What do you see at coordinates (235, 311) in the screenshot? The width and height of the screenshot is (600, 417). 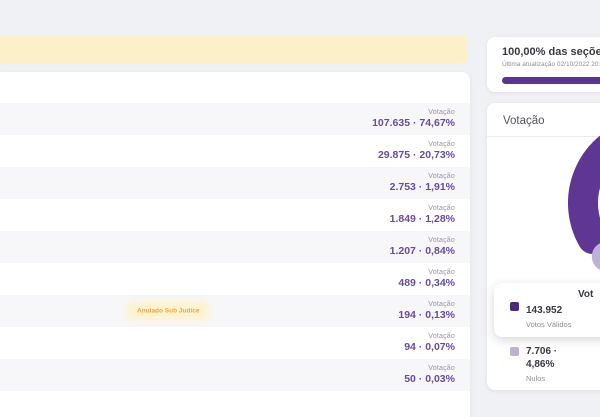 I see `result-row: Anulado Sub Judice Votação 194 · 0,13%` at bounding box center [235, 311].